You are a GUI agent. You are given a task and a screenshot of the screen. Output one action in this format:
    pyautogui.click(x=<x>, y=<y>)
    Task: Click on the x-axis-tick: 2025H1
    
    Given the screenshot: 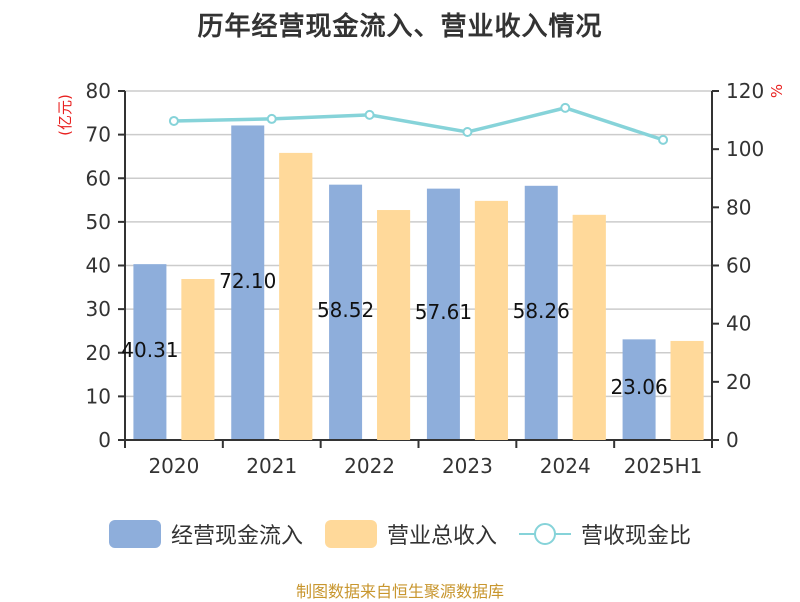 What is the action you would take?
    pyautogui.click(x=663, y=466)
    